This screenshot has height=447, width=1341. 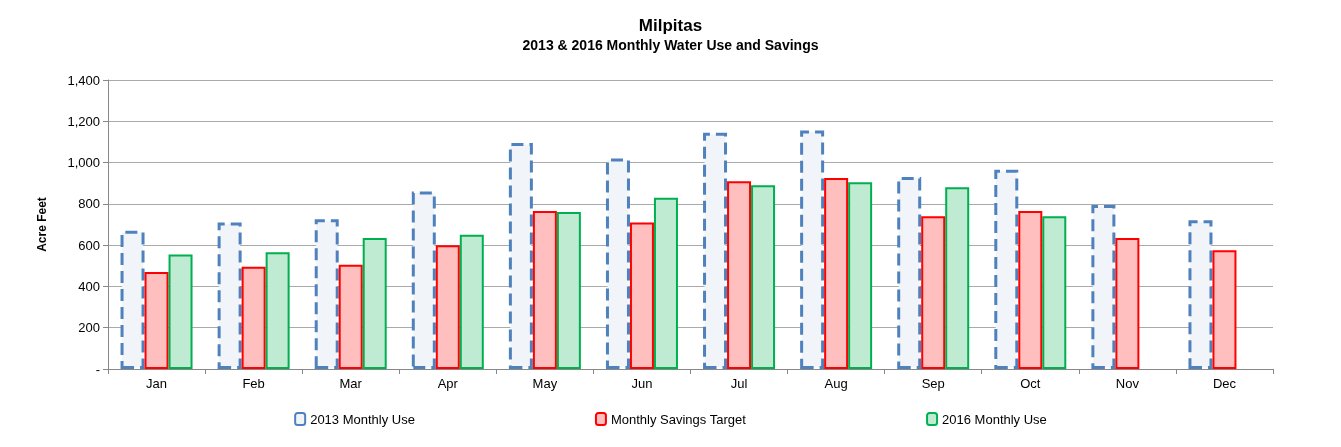 What do you see at coordinates (933, 383) in the screenshot?
I see `x-tick-label: Sep` at bounding box center [933, 383].